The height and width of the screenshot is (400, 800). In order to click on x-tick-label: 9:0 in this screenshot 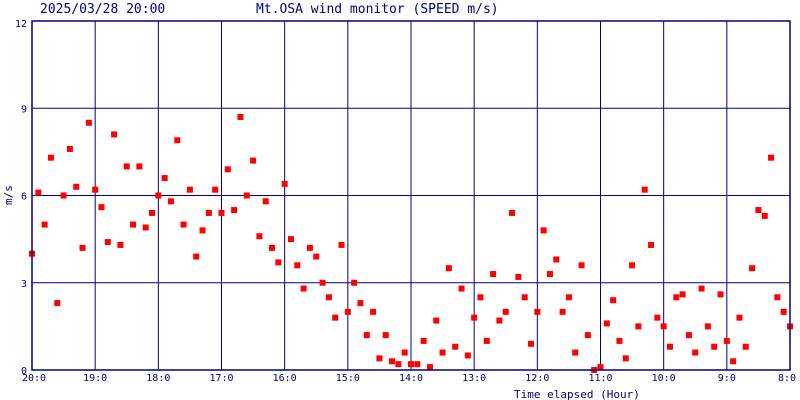, I will do `click(727, 378)`.